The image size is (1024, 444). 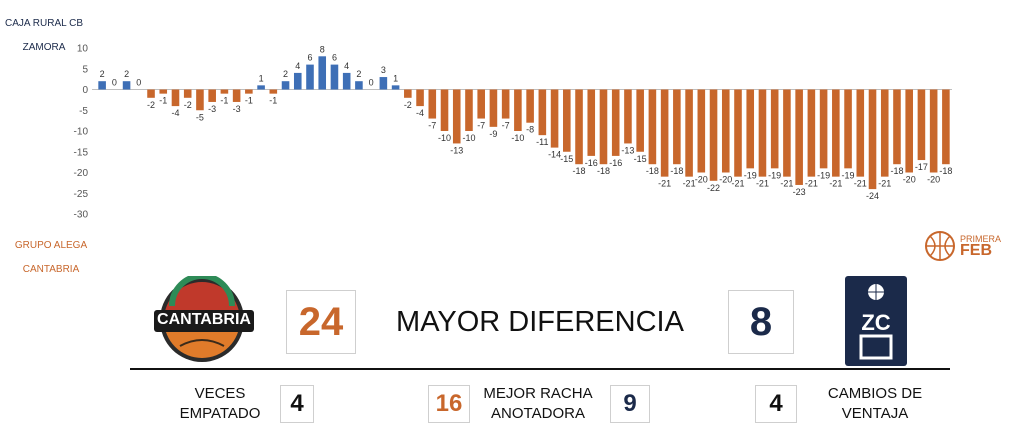 I want to click on bar-data-label: -10, so click(x=468, y=138).